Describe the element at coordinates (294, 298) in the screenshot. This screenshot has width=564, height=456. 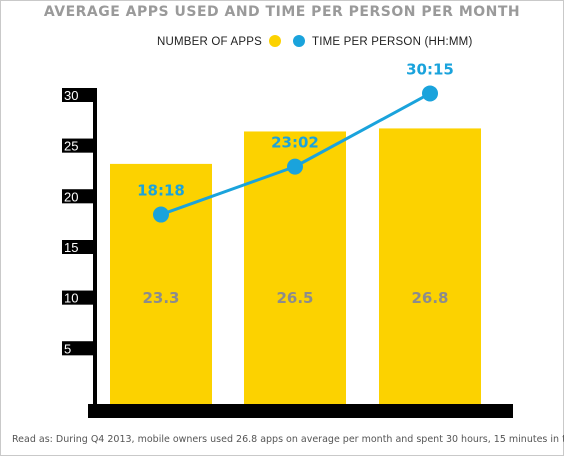
I see `bar-value-label: 26.5` at that location.